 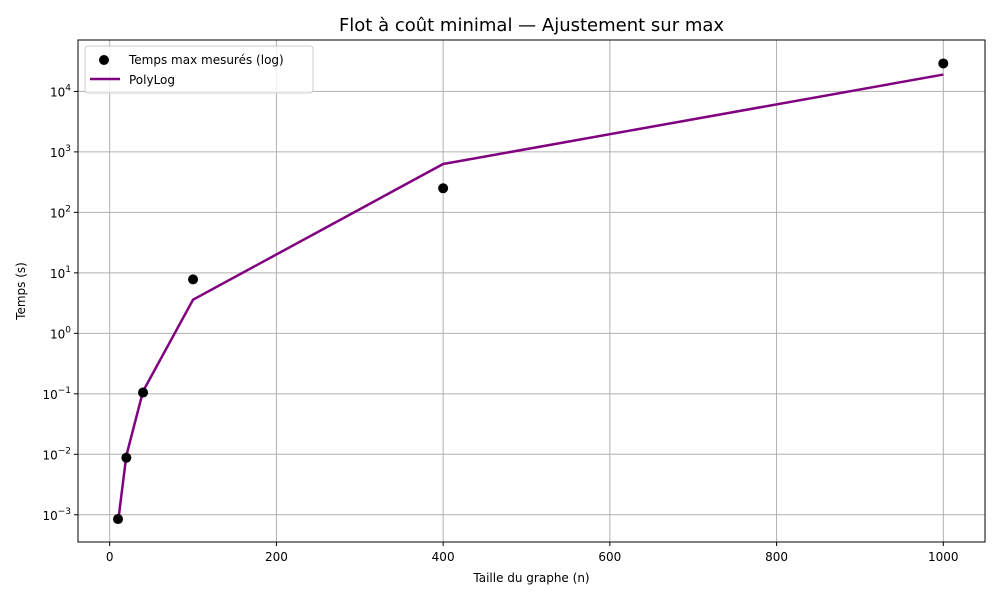 What do you see at coordinates (152, 80) in the screenshot?
I see `legend-label-line: PolyLog` at bounding box center [152, 80].